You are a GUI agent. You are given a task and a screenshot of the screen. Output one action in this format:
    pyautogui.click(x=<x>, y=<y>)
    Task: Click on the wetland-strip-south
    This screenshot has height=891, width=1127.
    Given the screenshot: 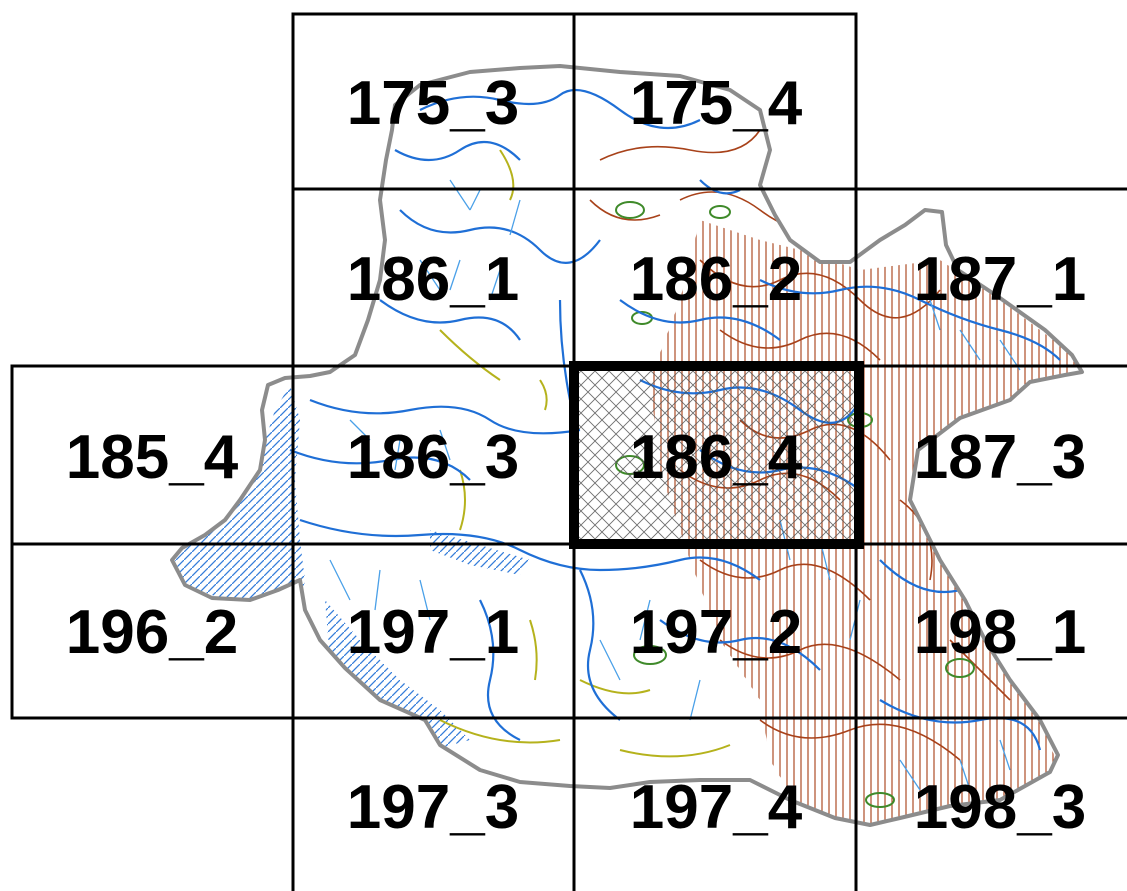 What is the action you would take?
    pyautogui.click(x=397, y=674)
    